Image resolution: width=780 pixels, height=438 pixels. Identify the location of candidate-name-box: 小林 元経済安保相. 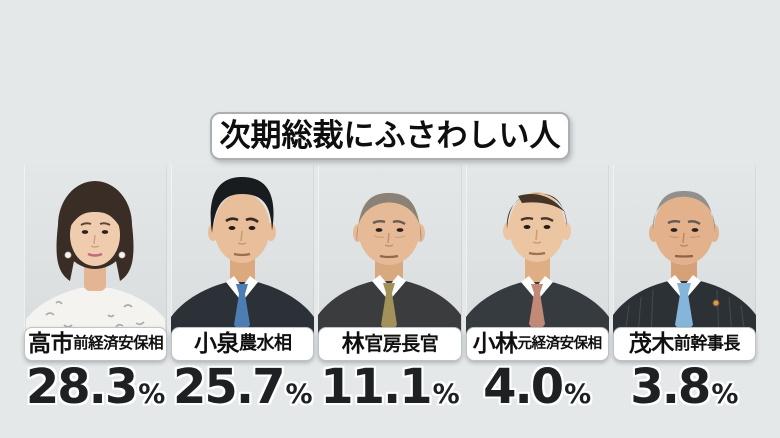
(537, 344).